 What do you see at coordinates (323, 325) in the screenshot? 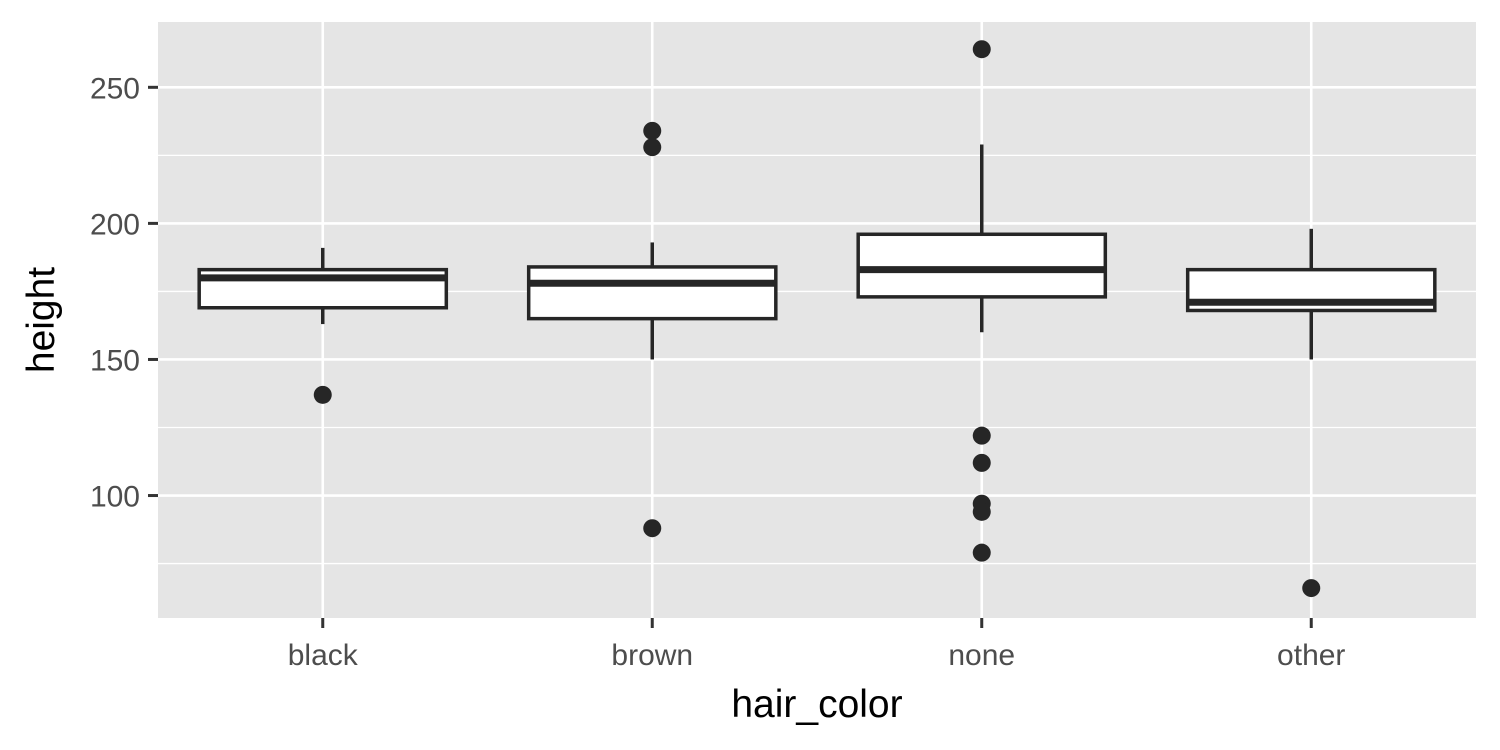
I see `box-black` at bounding box center [323, 325].